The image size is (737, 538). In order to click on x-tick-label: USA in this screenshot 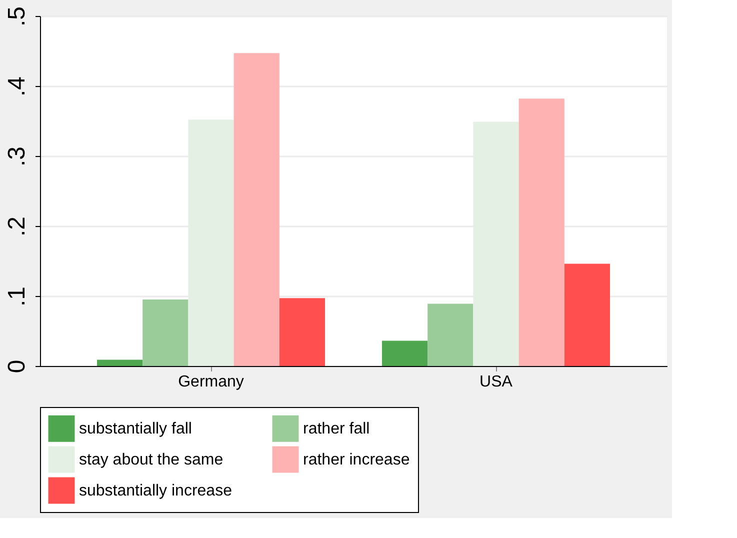, I will do `click(496, 382)`.